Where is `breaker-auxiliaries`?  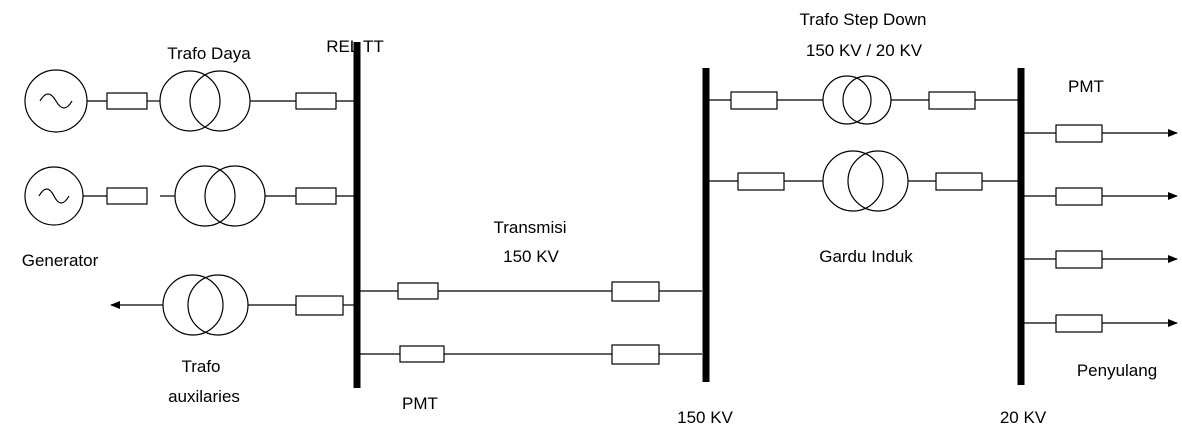
breaker-auxiliaries is located at coordinates (319, 305).